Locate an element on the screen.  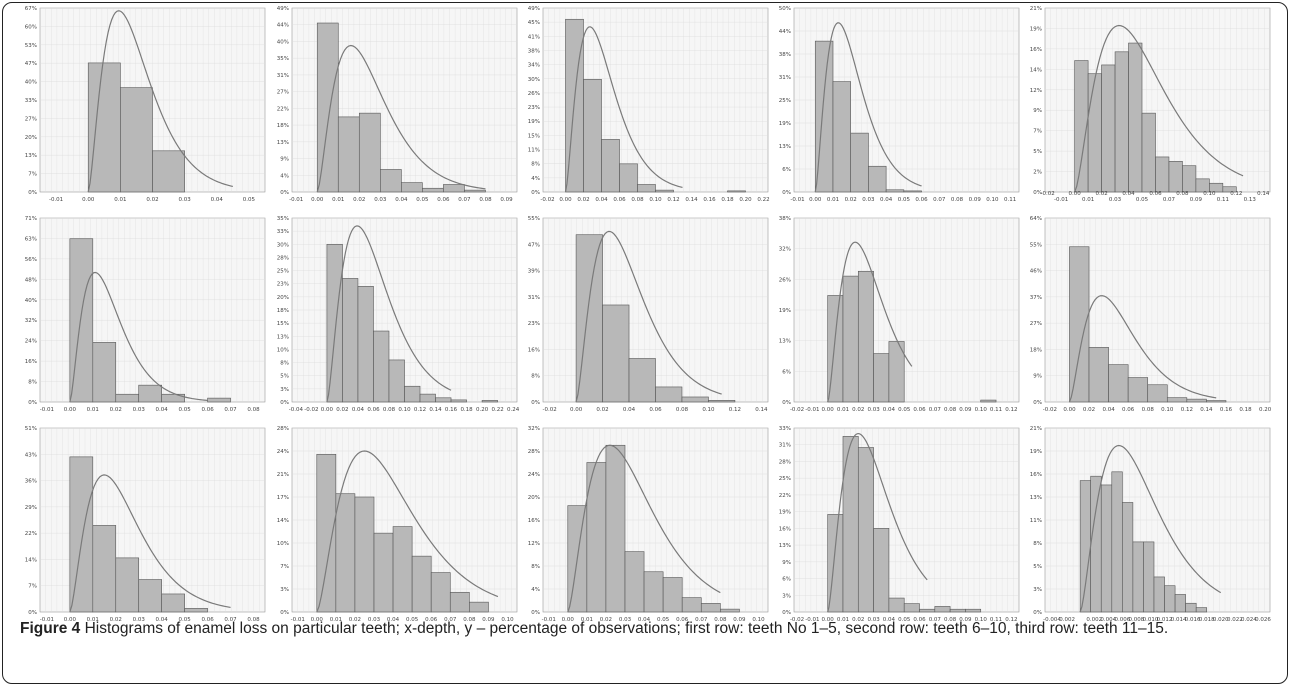
y-tick-label: 19% is located at coordinates (1036, 29).